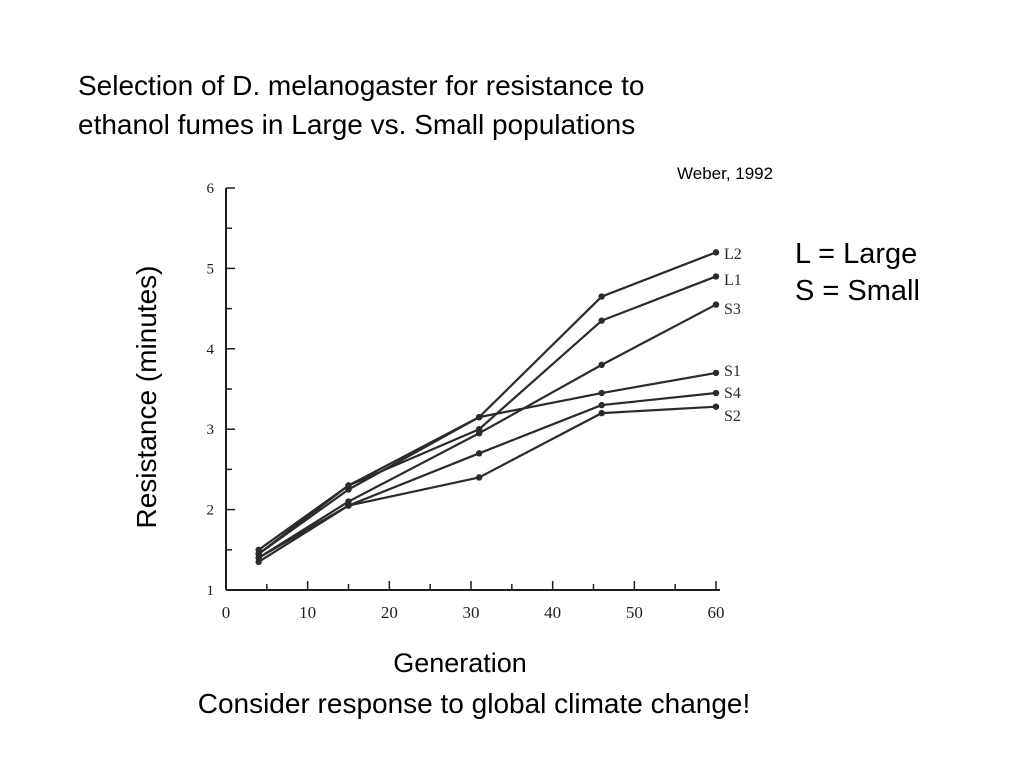 This screenshot has height=768, width=1024. I want to click on y-tick-label: 1, so click(211, 591).